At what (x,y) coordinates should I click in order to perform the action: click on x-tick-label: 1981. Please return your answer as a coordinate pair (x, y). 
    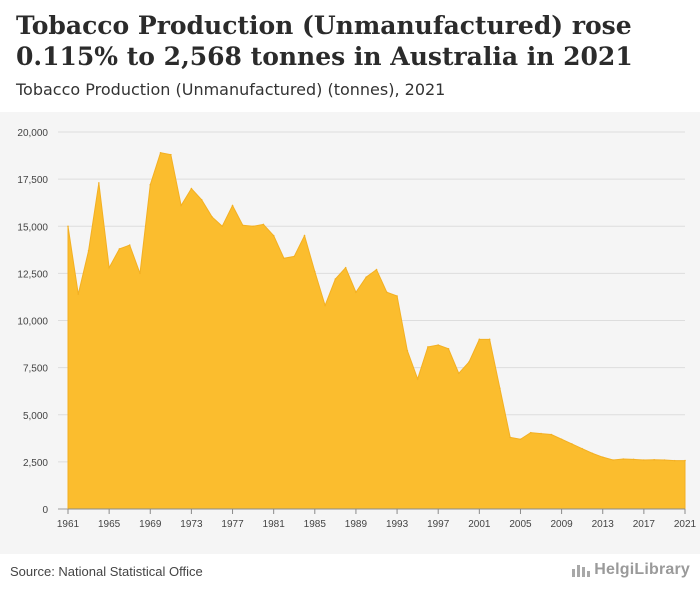
    Looking at the image, I should click on (274, 524).